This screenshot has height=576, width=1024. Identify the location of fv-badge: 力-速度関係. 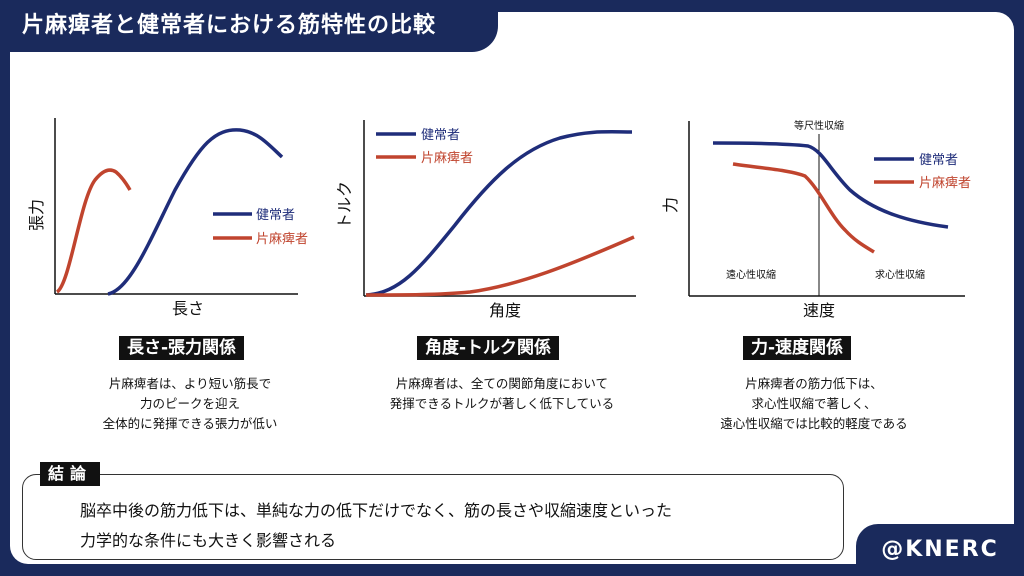
(797, 348).